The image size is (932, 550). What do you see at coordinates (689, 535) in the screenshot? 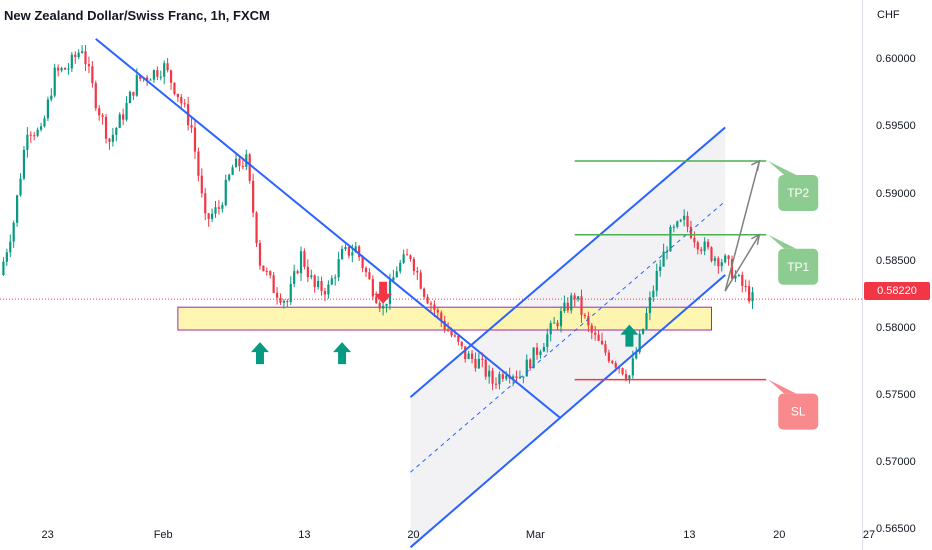
I see `x-tick-label: 13` at bounding box center [689, 535].